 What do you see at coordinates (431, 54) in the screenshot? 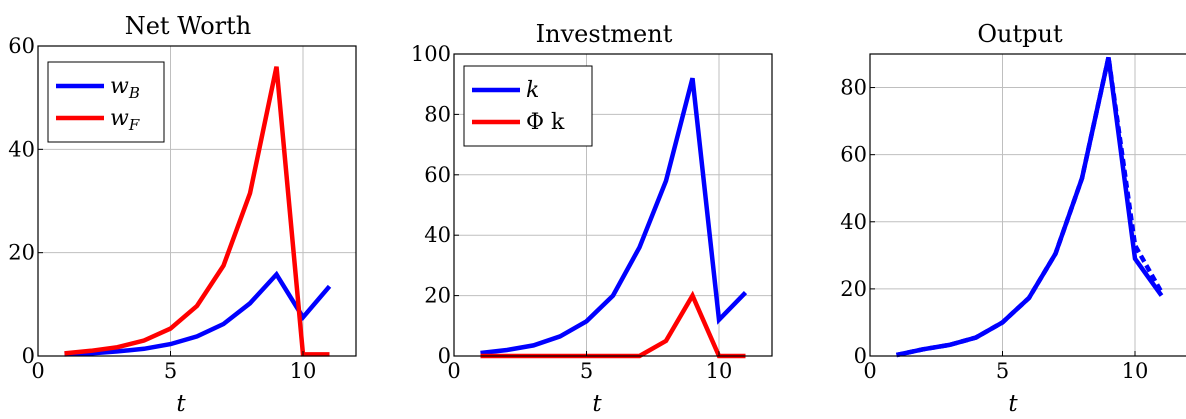
I see `y-tick-label: 100` at bounding box center [431, 54].